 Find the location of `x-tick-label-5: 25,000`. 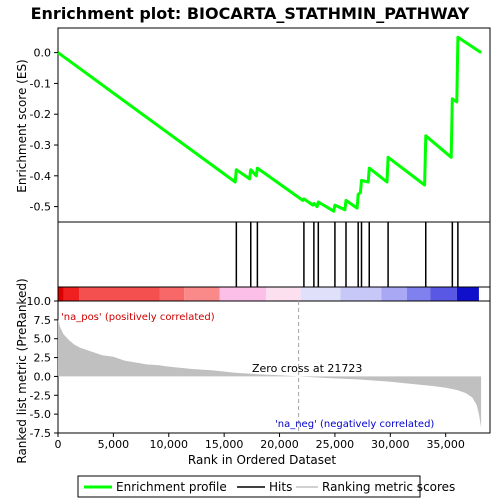

x-tick-label-5: 25,000 is located at coordinates (335, 444).